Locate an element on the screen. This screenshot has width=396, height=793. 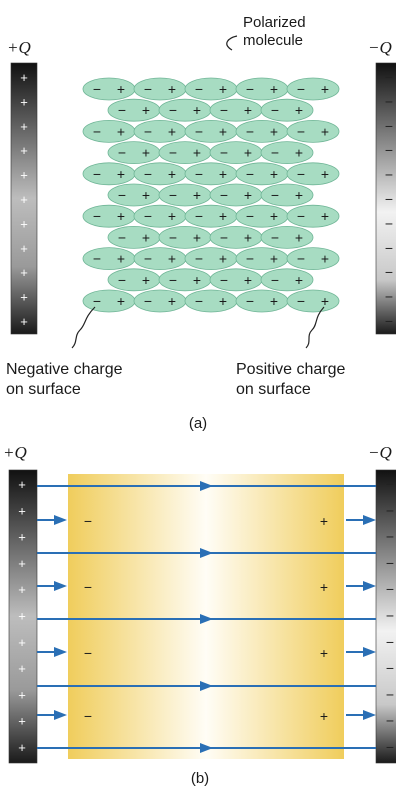
molecule-label-line1: Polarized is located at coordinates (274, 22).